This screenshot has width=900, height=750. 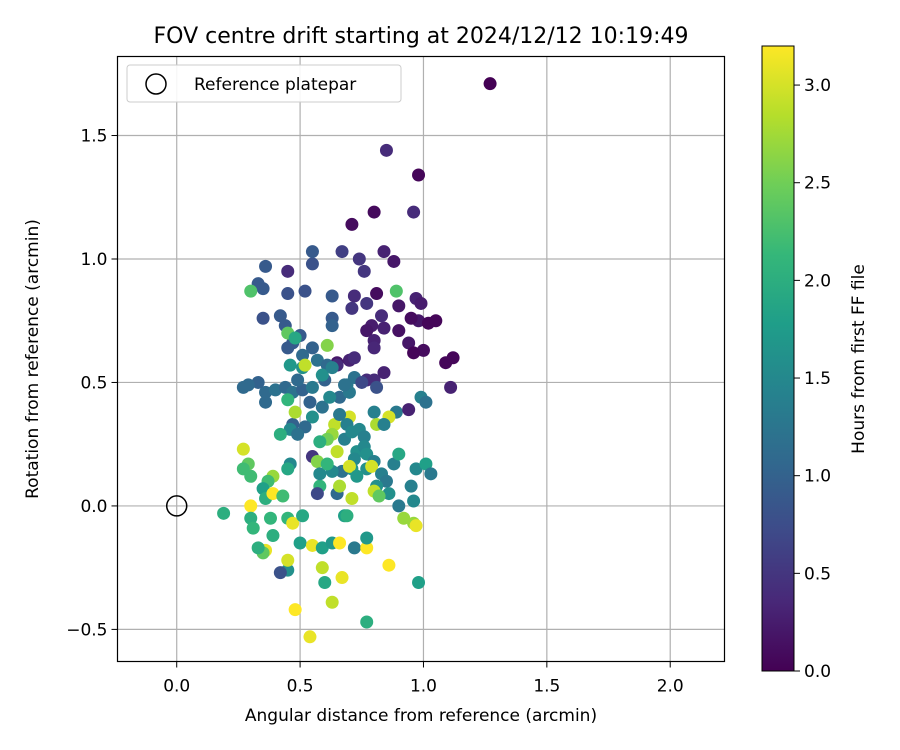 I want to click on x-tick-label: 2.0, so click(x=670, y=687).